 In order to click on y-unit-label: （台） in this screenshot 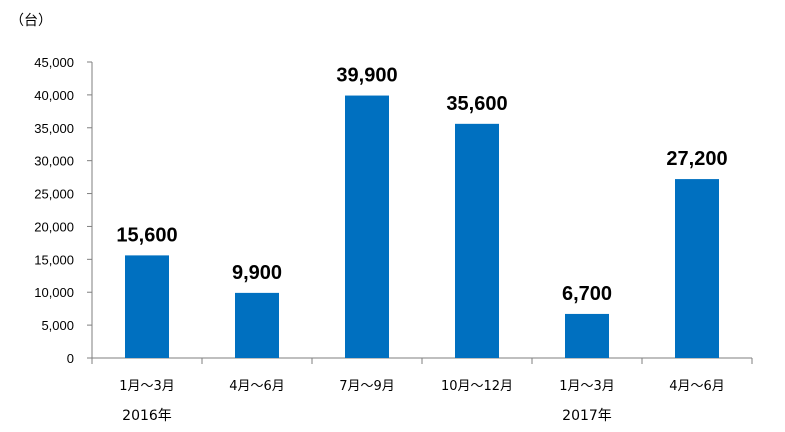, I will do `click(31, 21)`.